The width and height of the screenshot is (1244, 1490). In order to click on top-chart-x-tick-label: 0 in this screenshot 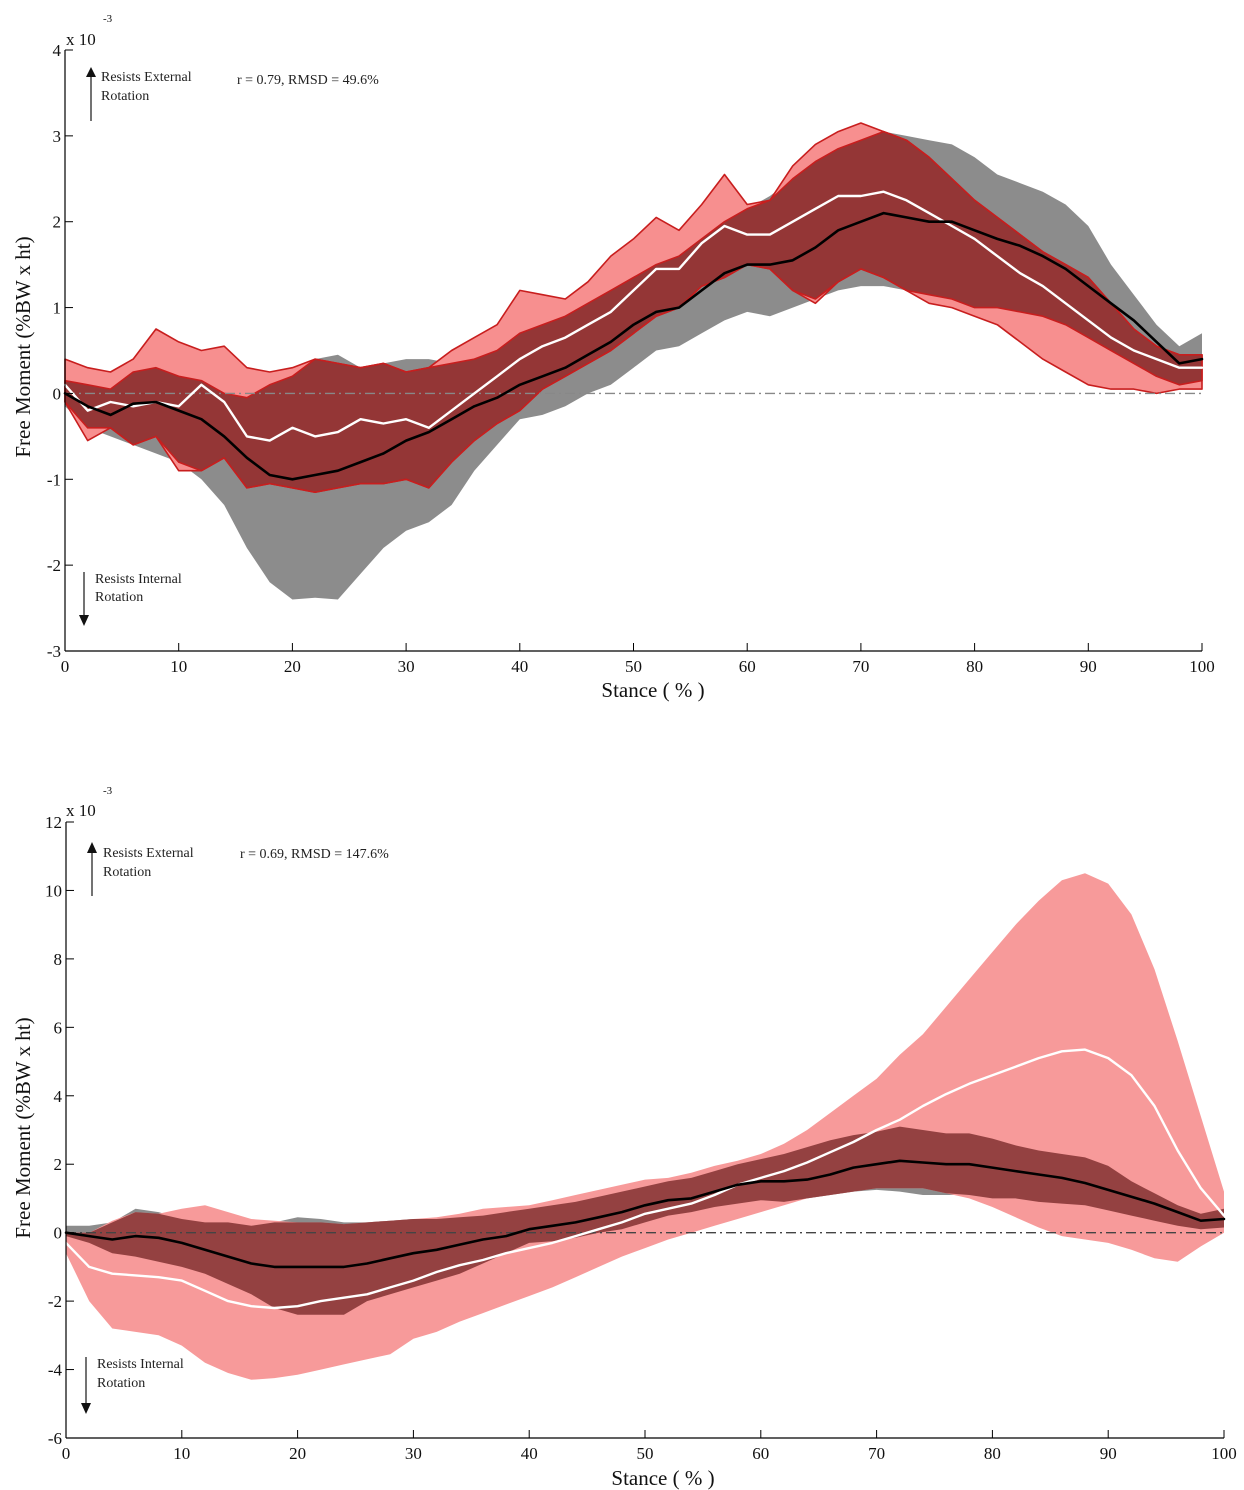, I will do `click(65, 666)`.